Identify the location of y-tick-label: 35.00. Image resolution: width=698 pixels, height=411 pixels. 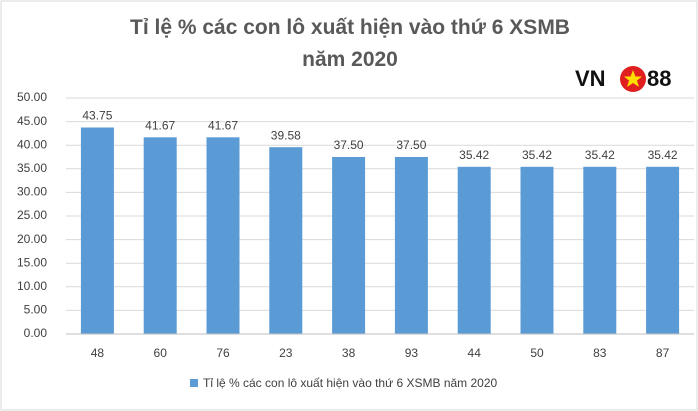
(32, 168).